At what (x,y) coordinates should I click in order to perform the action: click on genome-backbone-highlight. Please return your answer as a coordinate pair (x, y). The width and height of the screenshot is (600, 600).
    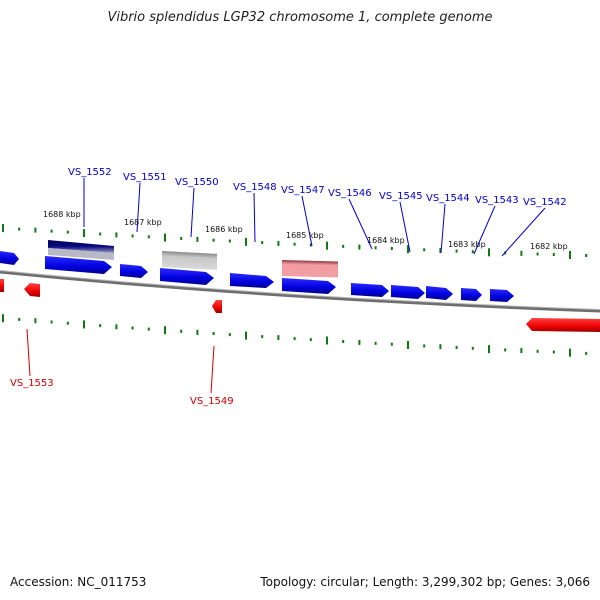
    Looking at the image, I should click on (300, 290).